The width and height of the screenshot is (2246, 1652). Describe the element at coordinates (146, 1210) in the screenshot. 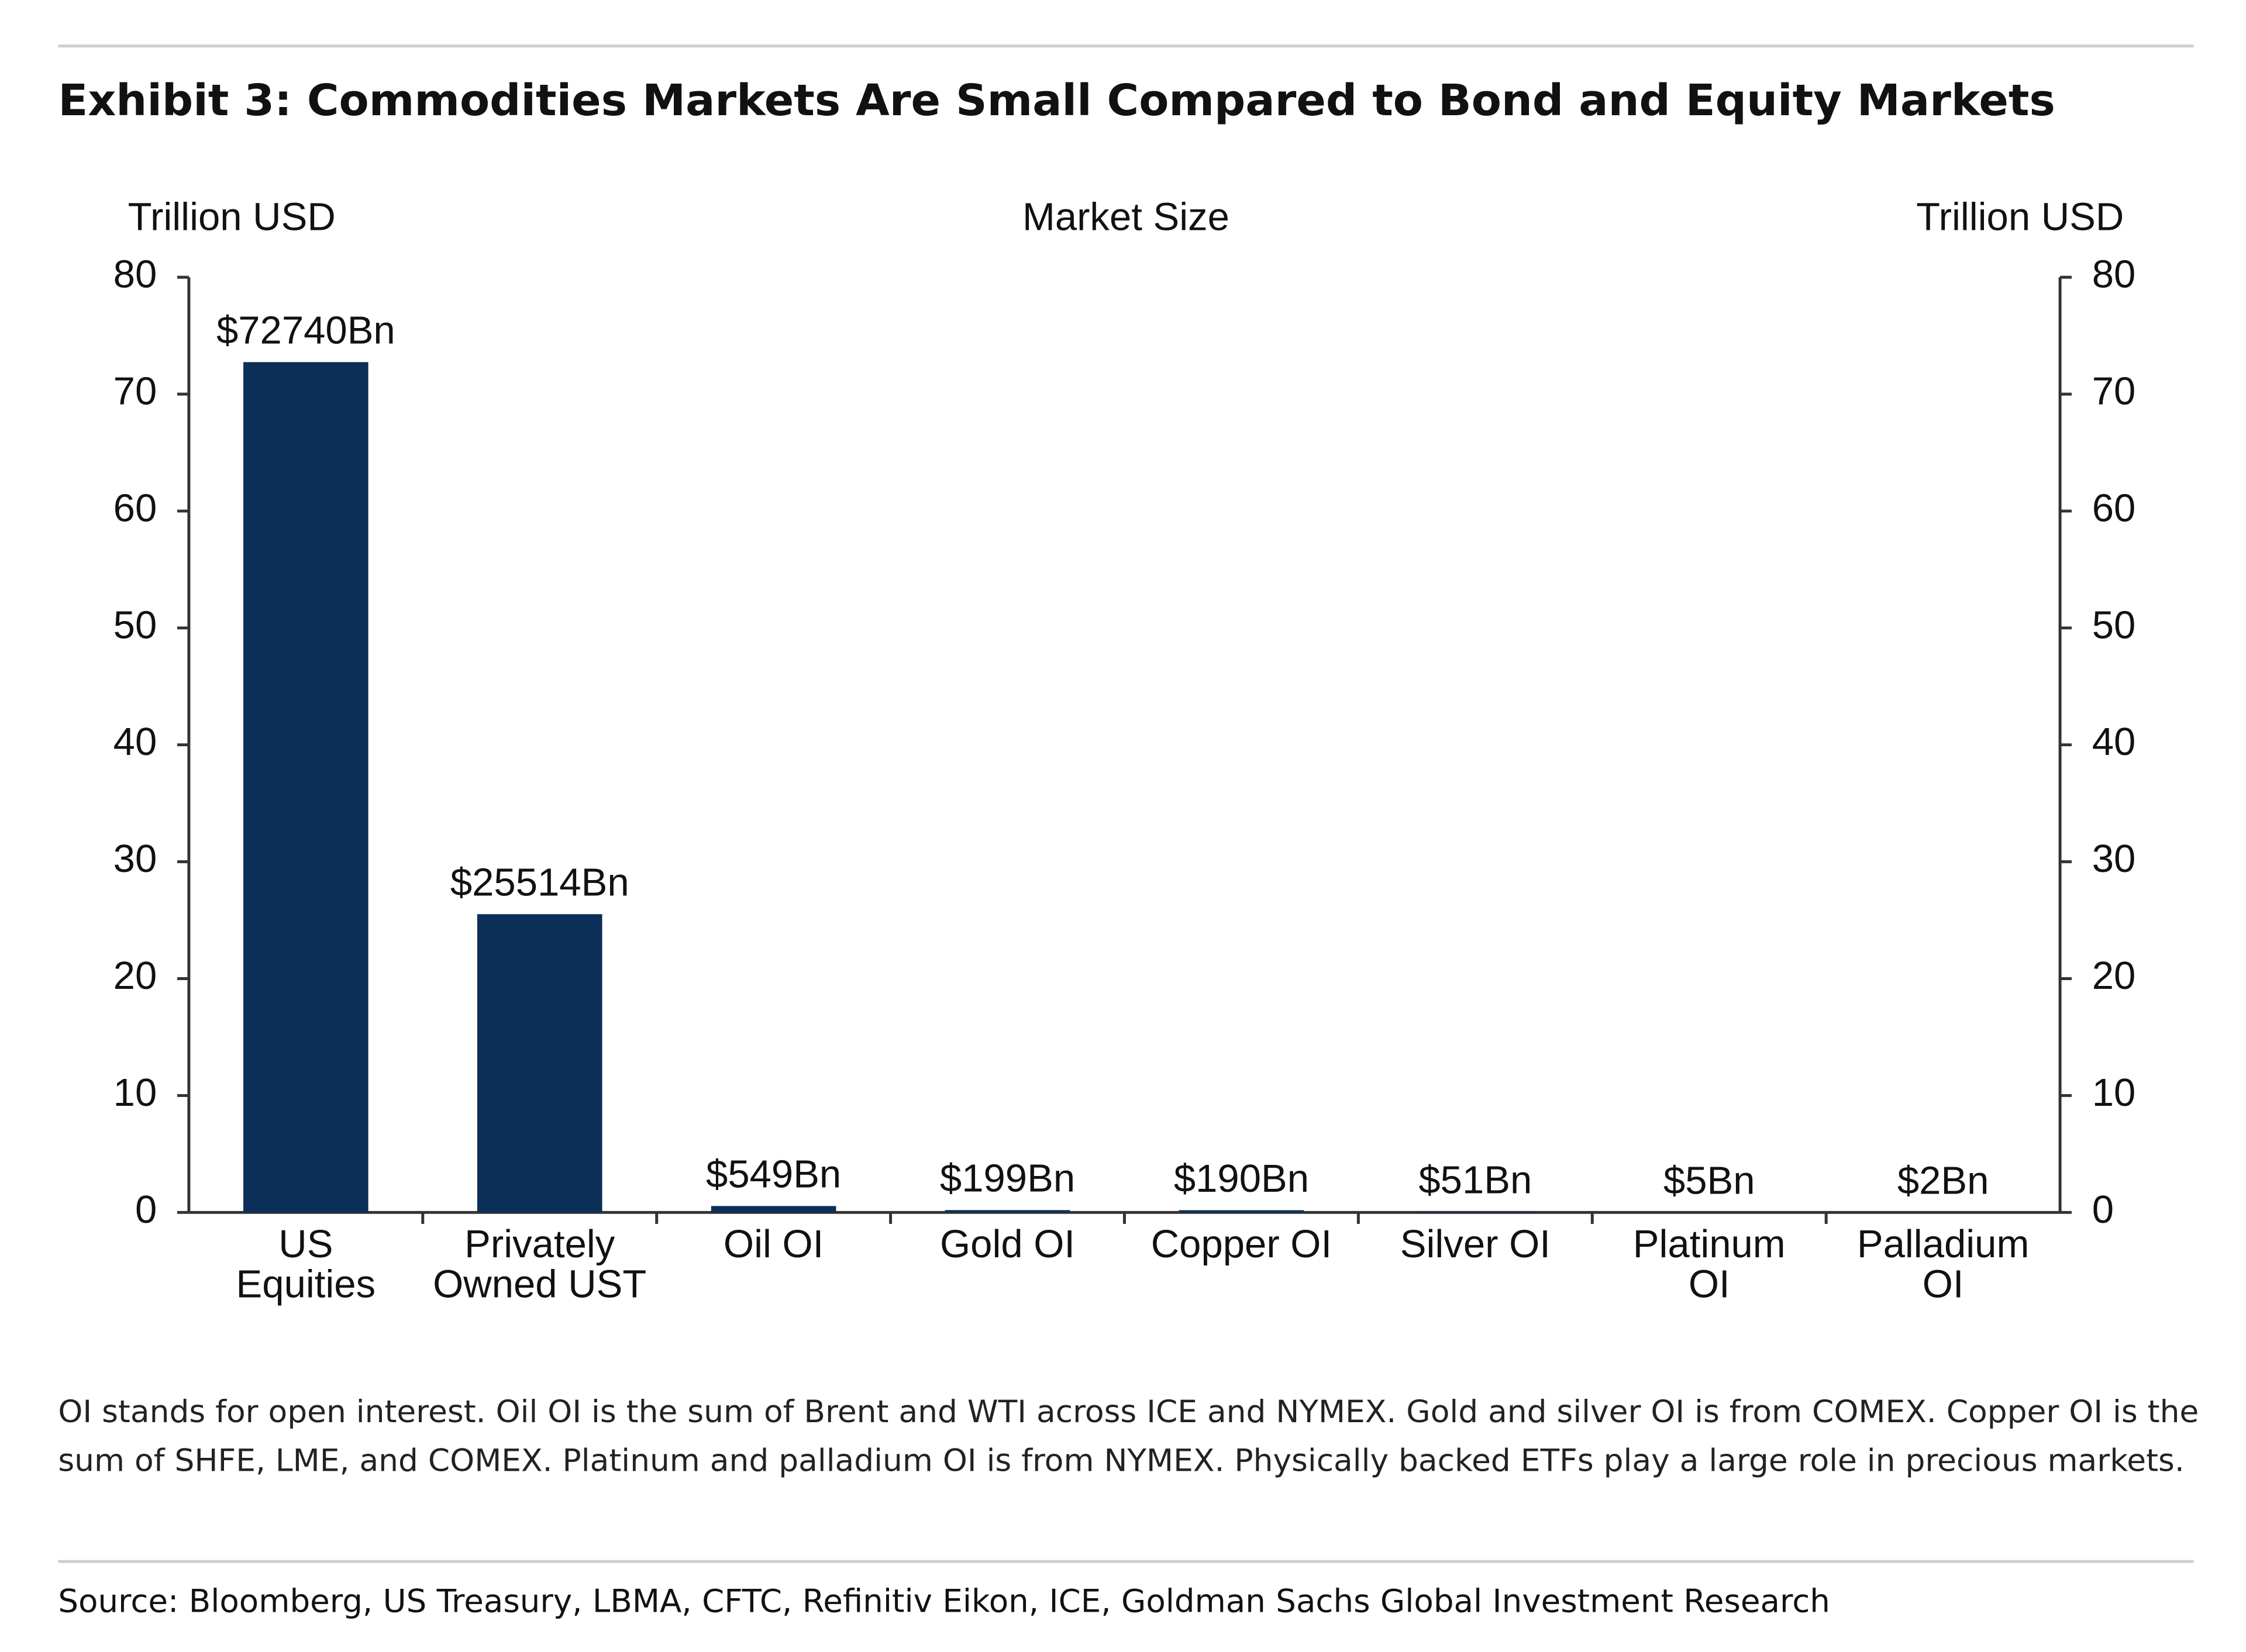

I see `y-tick-label: 0` at that location.